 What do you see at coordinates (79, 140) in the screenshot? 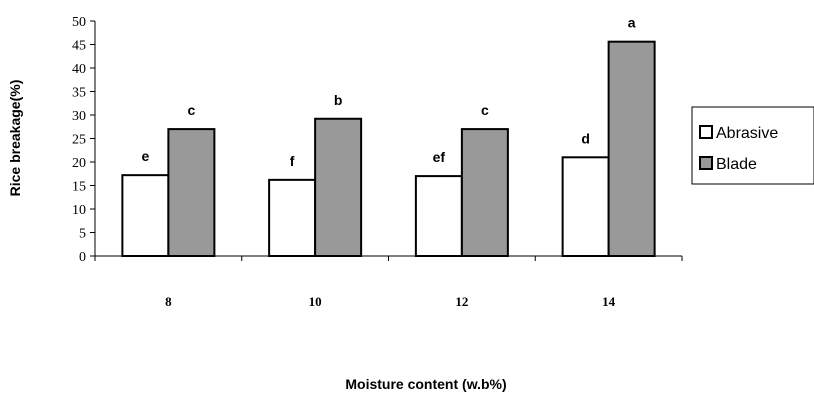
I see `y-tick-label: 25` at bounding box center [79, 140].